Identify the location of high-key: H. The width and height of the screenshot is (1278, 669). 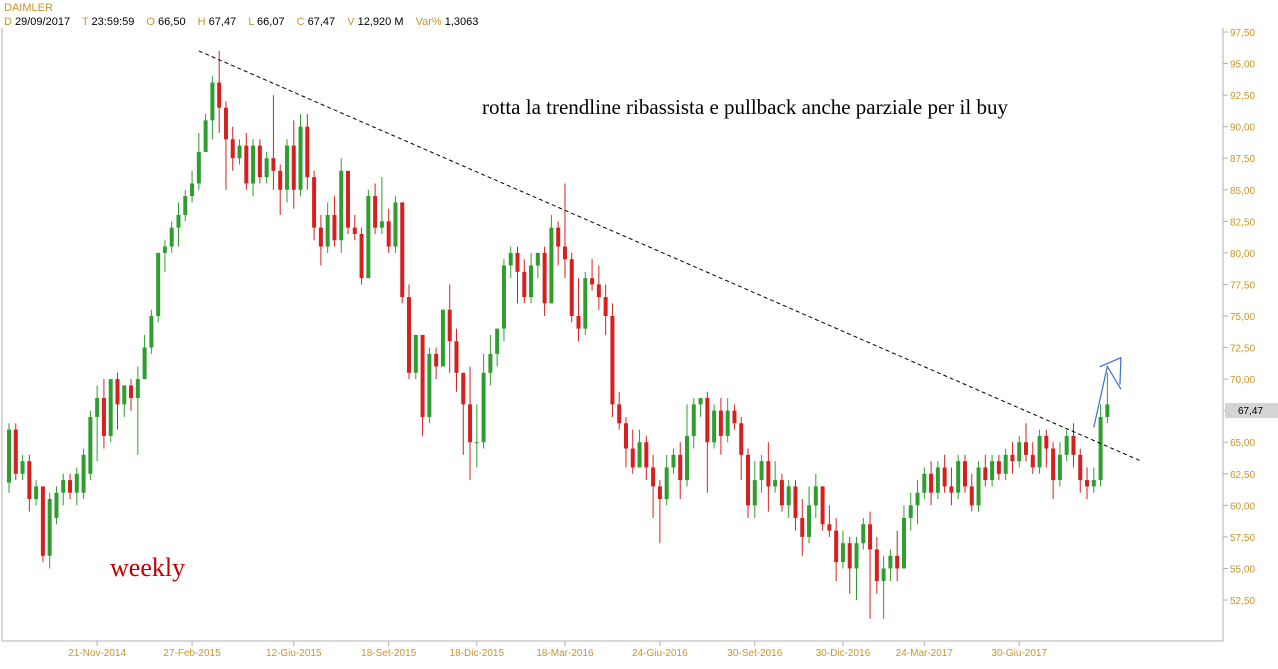
(201, 22).